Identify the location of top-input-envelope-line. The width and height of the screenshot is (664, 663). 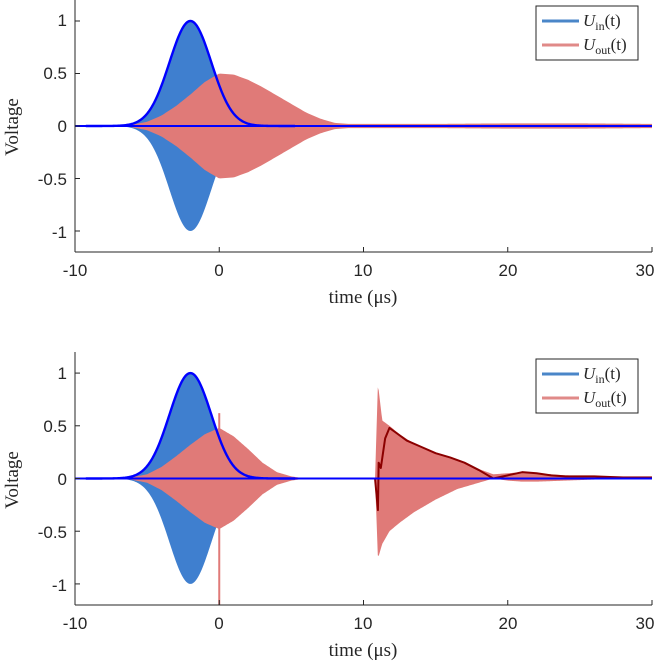
(190, 73).